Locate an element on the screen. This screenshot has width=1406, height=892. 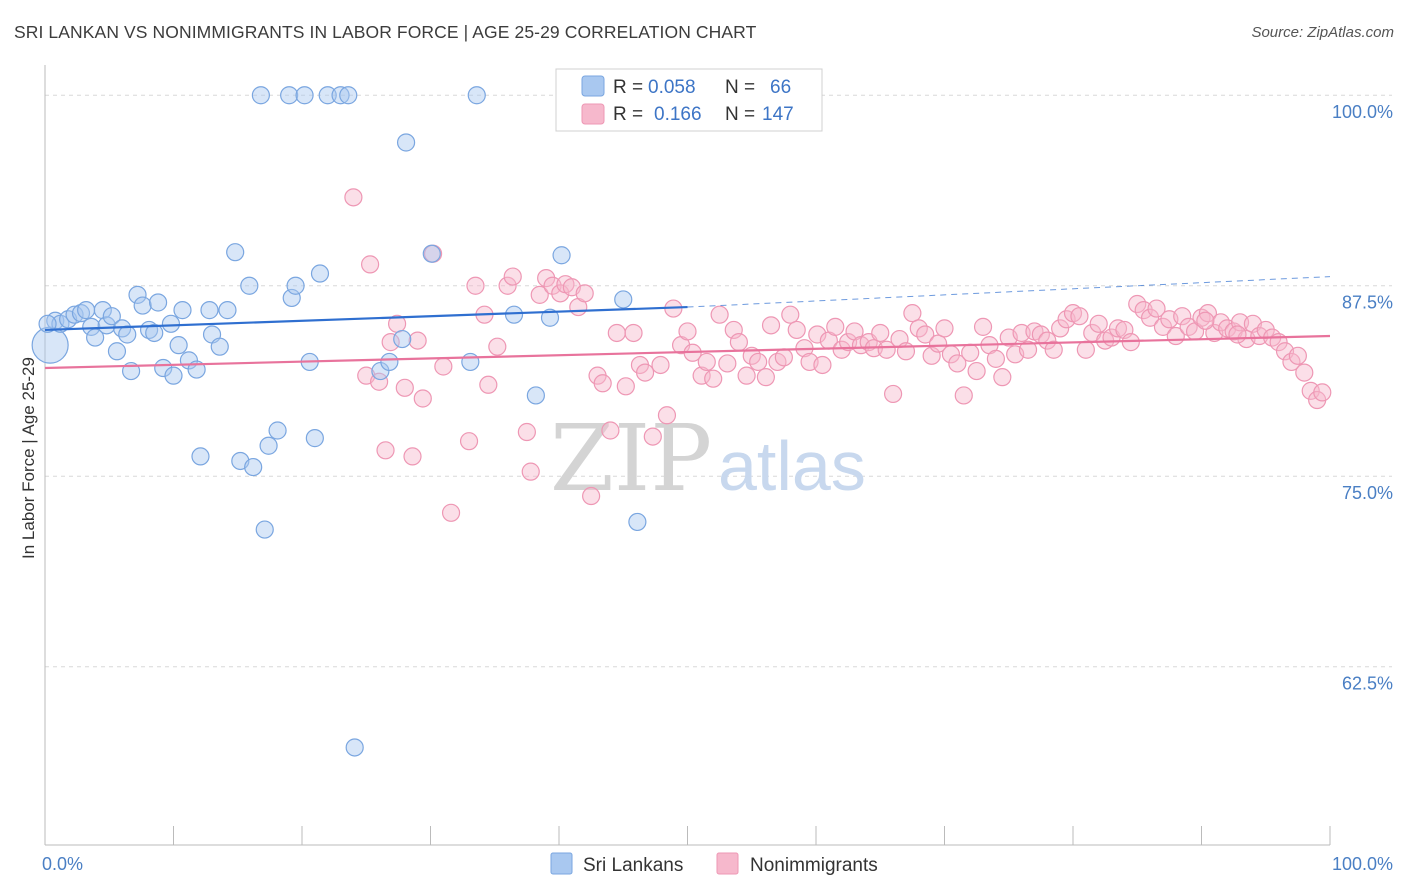
top-legend: R = 0.058 N = 66 R = 0.166 N = 147 is located at coordinates (689, 100).